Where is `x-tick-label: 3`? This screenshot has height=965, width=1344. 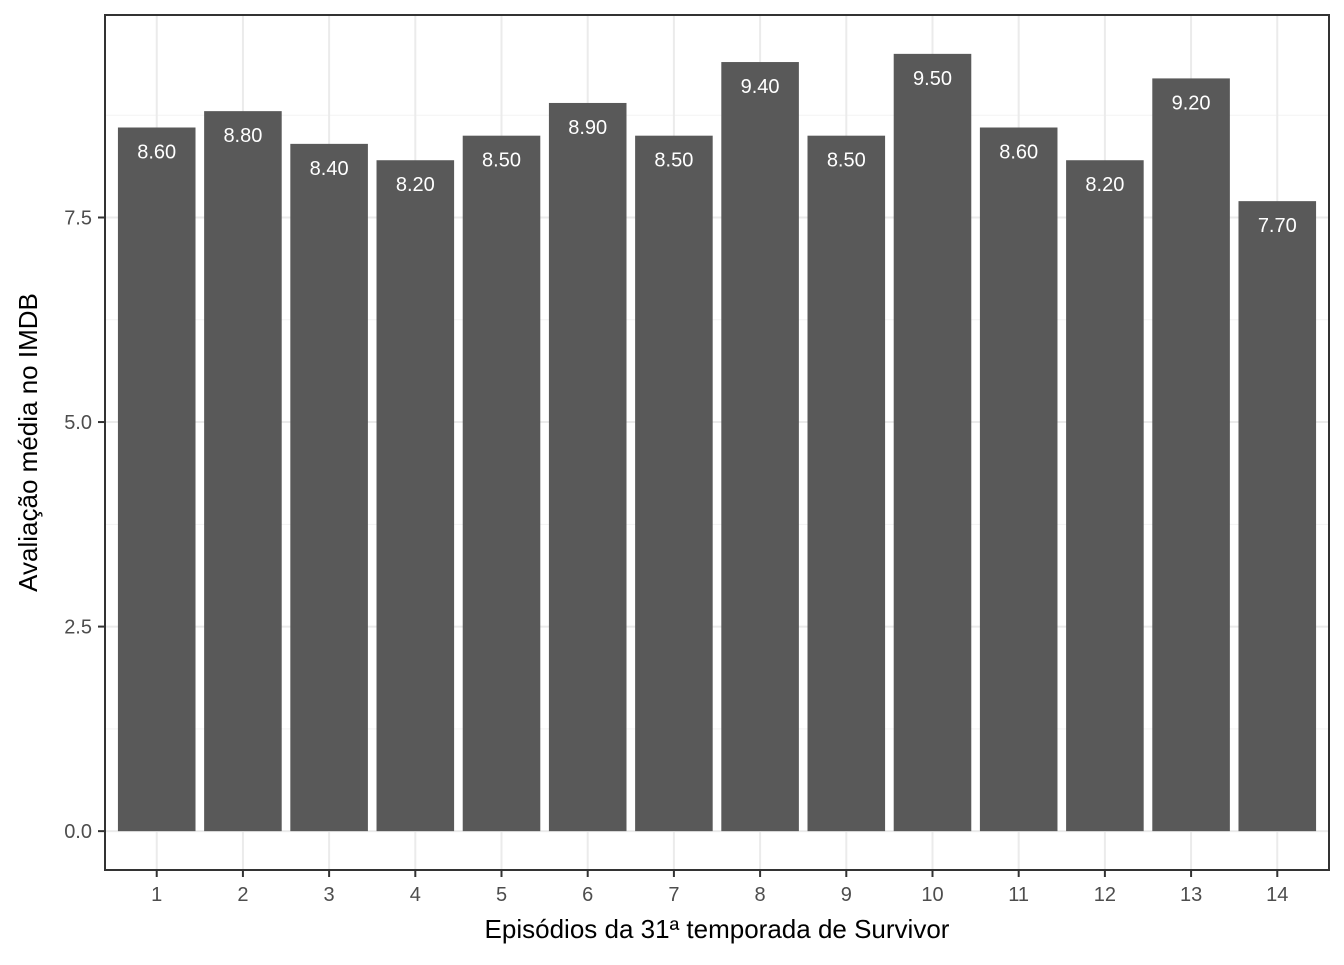
x-tick-label: 3 is located at coordinates (329, 895).